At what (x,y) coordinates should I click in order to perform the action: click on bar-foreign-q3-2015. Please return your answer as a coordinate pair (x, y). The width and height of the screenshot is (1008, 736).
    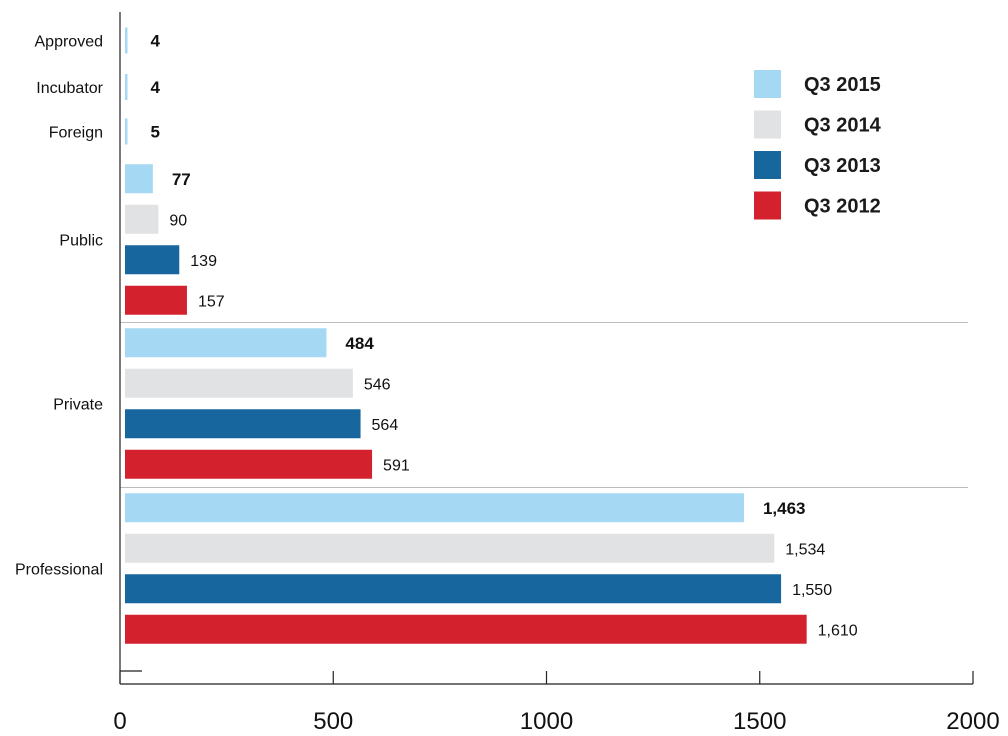
    Looking at the image, I should click on (126, 131).